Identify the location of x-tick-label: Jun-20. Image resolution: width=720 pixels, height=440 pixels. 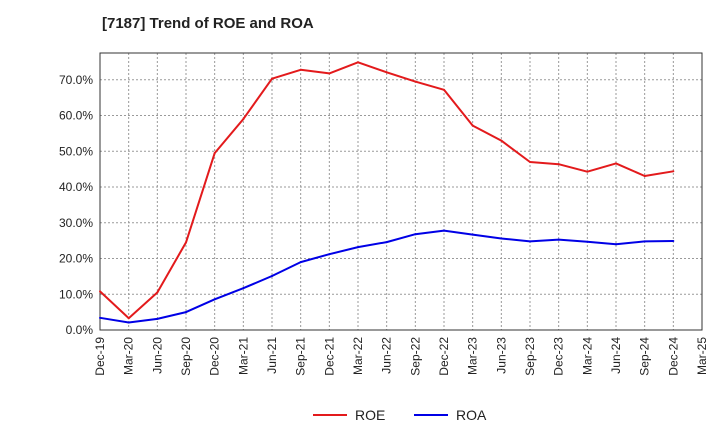
(157, 355).